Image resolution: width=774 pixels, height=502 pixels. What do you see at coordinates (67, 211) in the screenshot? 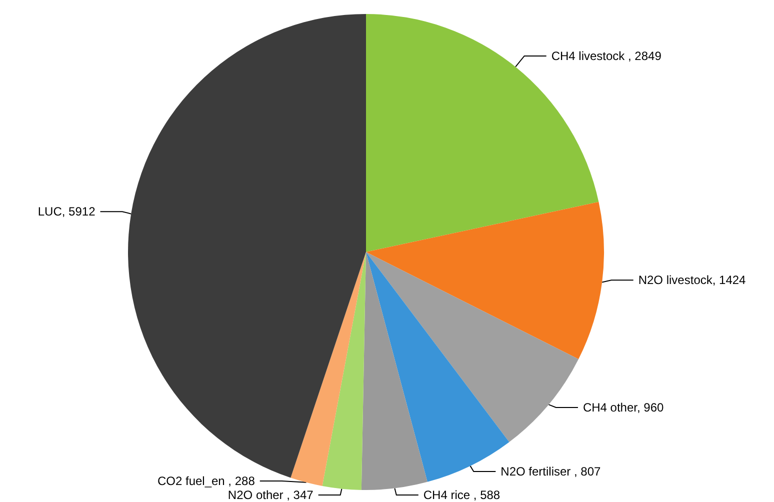
I see `slice-label: LUC, 5912` at bounding box center [67, 211].